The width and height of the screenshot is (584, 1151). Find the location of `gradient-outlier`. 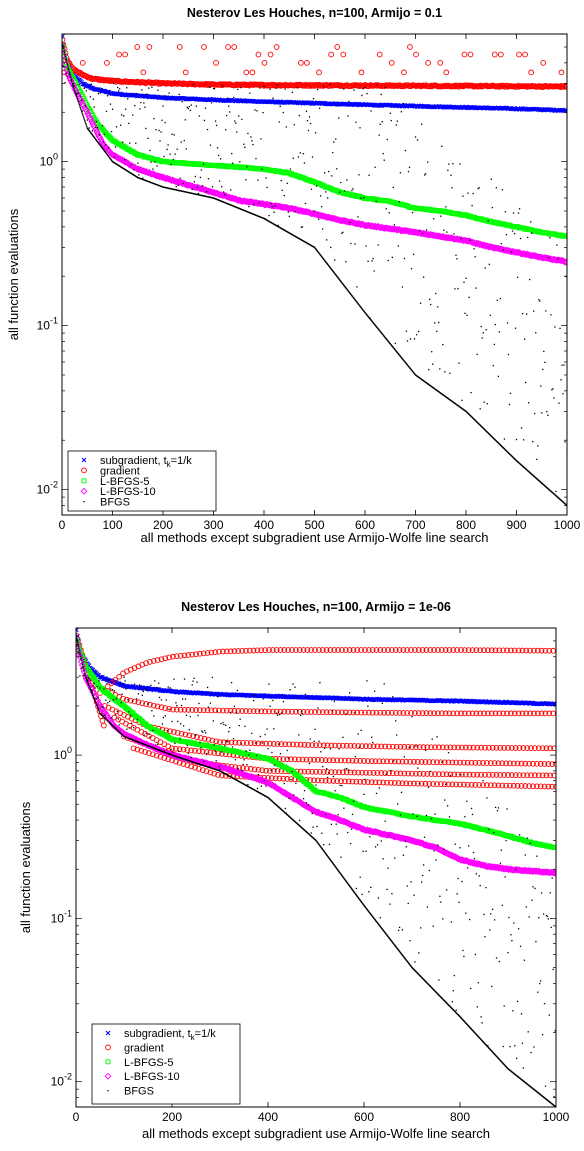

gradient-outlier is located at coordinates (361, 72).